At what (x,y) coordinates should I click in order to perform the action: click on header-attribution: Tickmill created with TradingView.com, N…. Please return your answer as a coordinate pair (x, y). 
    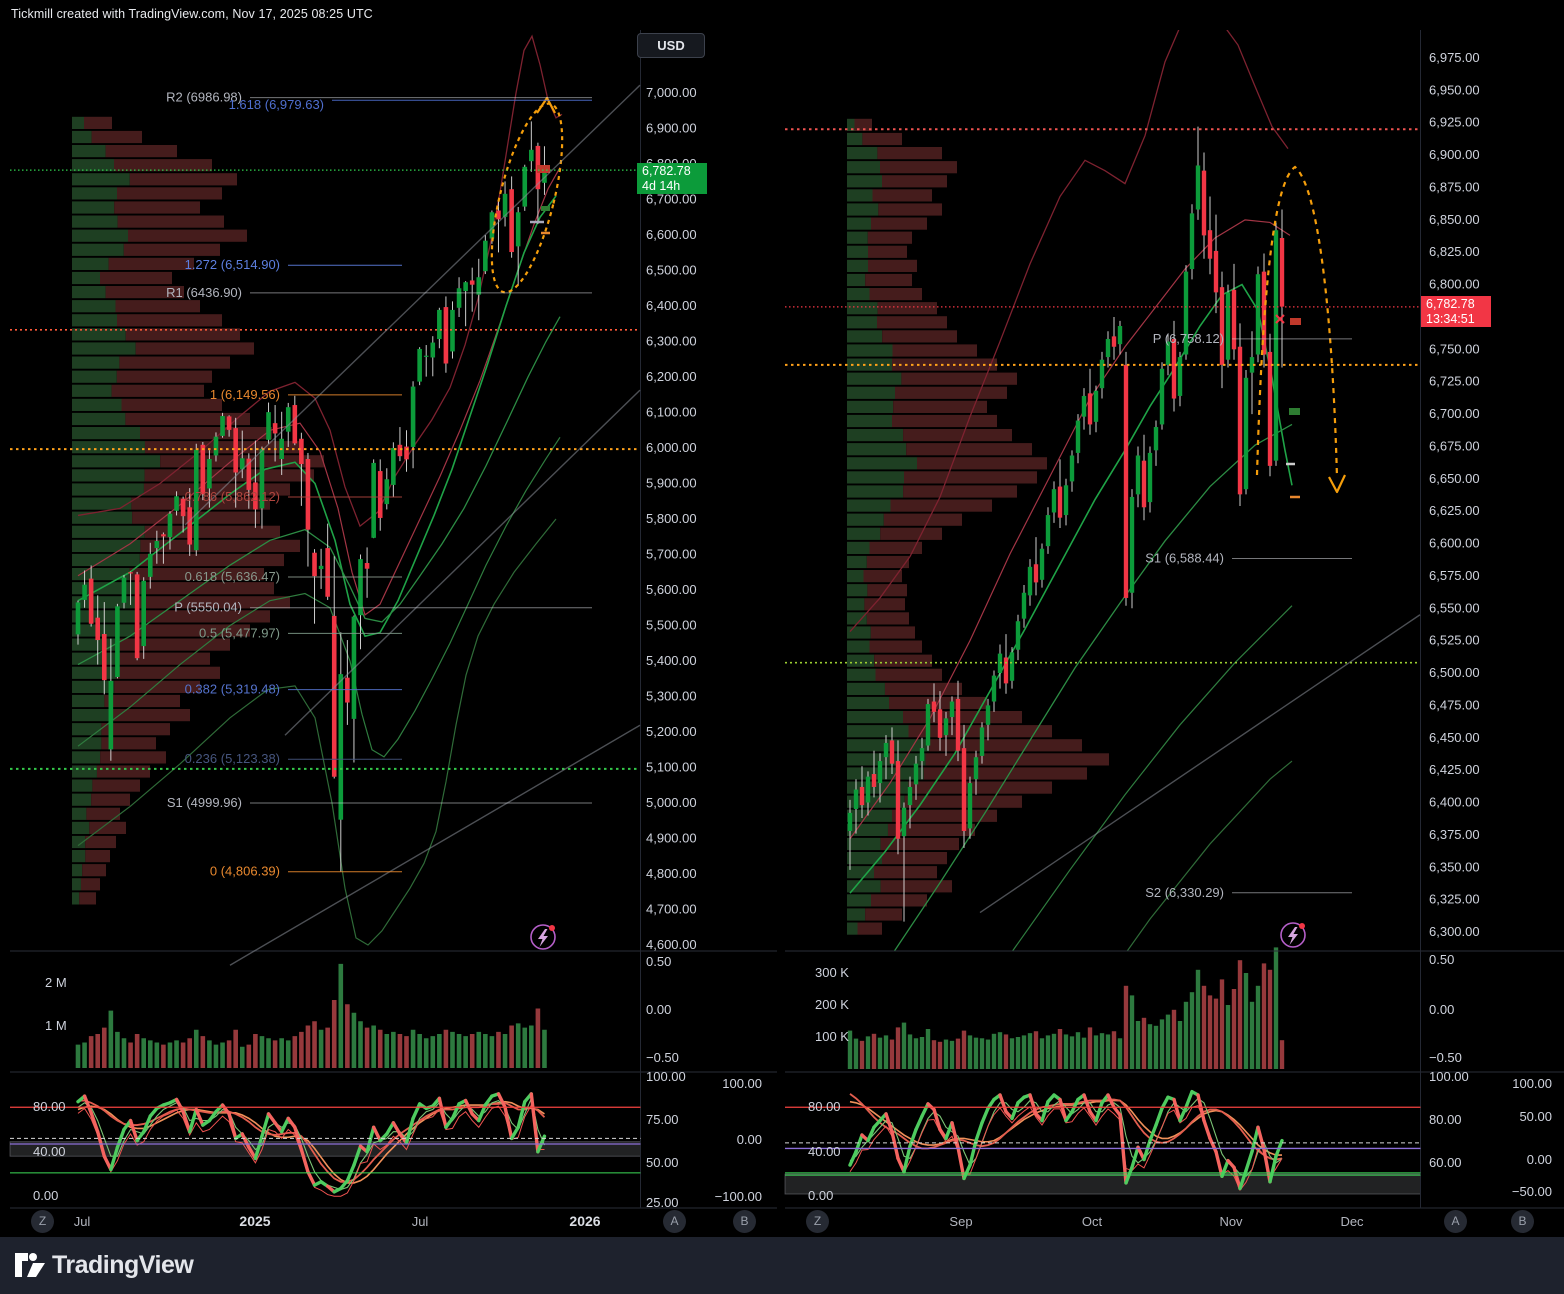
    Looking at the image, I should click on (192, 14).